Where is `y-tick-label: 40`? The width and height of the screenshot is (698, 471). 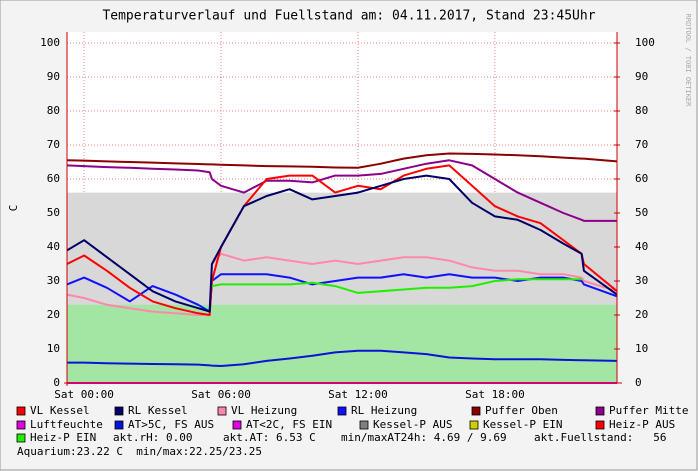
y-tick-label: 40 is located at coordinates (53, 246).